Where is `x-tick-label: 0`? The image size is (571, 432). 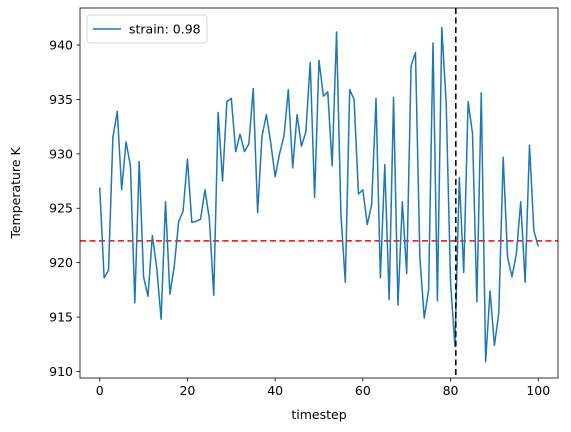 x-tick-label: 0 is located at coordinates (100, 390).